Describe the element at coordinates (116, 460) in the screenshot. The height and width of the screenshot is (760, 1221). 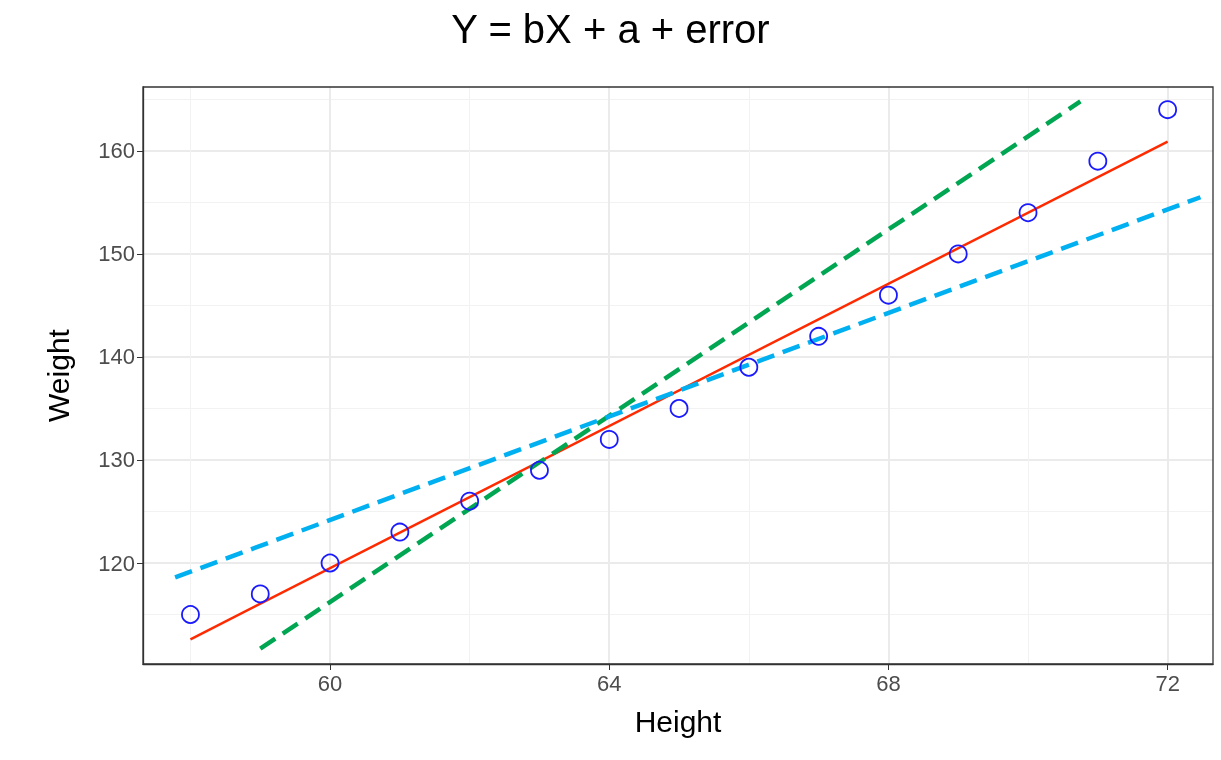
I see `y-tick-label: 130` at that location.